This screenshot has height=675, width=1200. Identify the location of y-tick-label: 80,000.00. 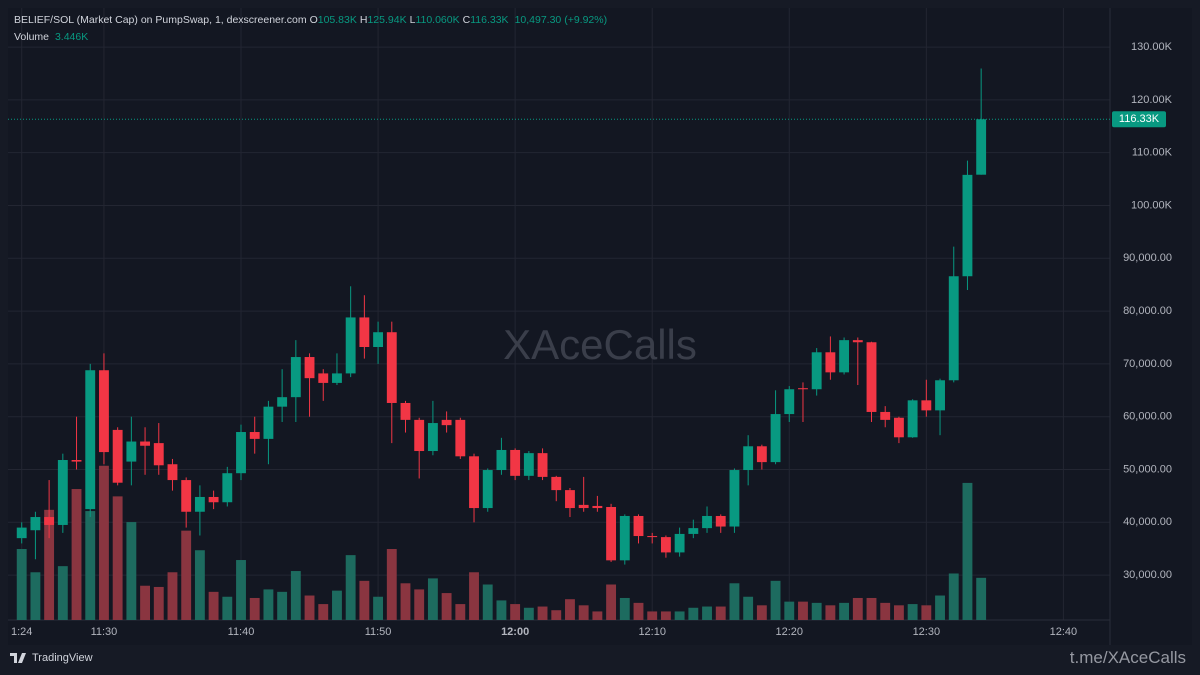
(1147, 311).